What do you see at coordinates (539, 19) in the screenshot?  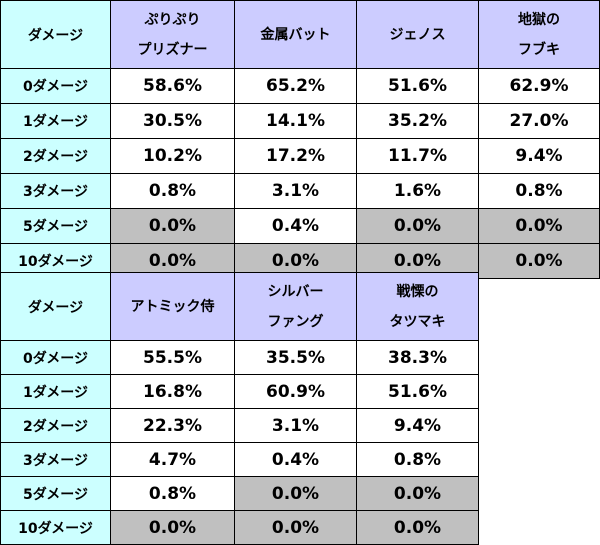 I see `column-header-line: 地獄の` at bounding box center [539, 19].